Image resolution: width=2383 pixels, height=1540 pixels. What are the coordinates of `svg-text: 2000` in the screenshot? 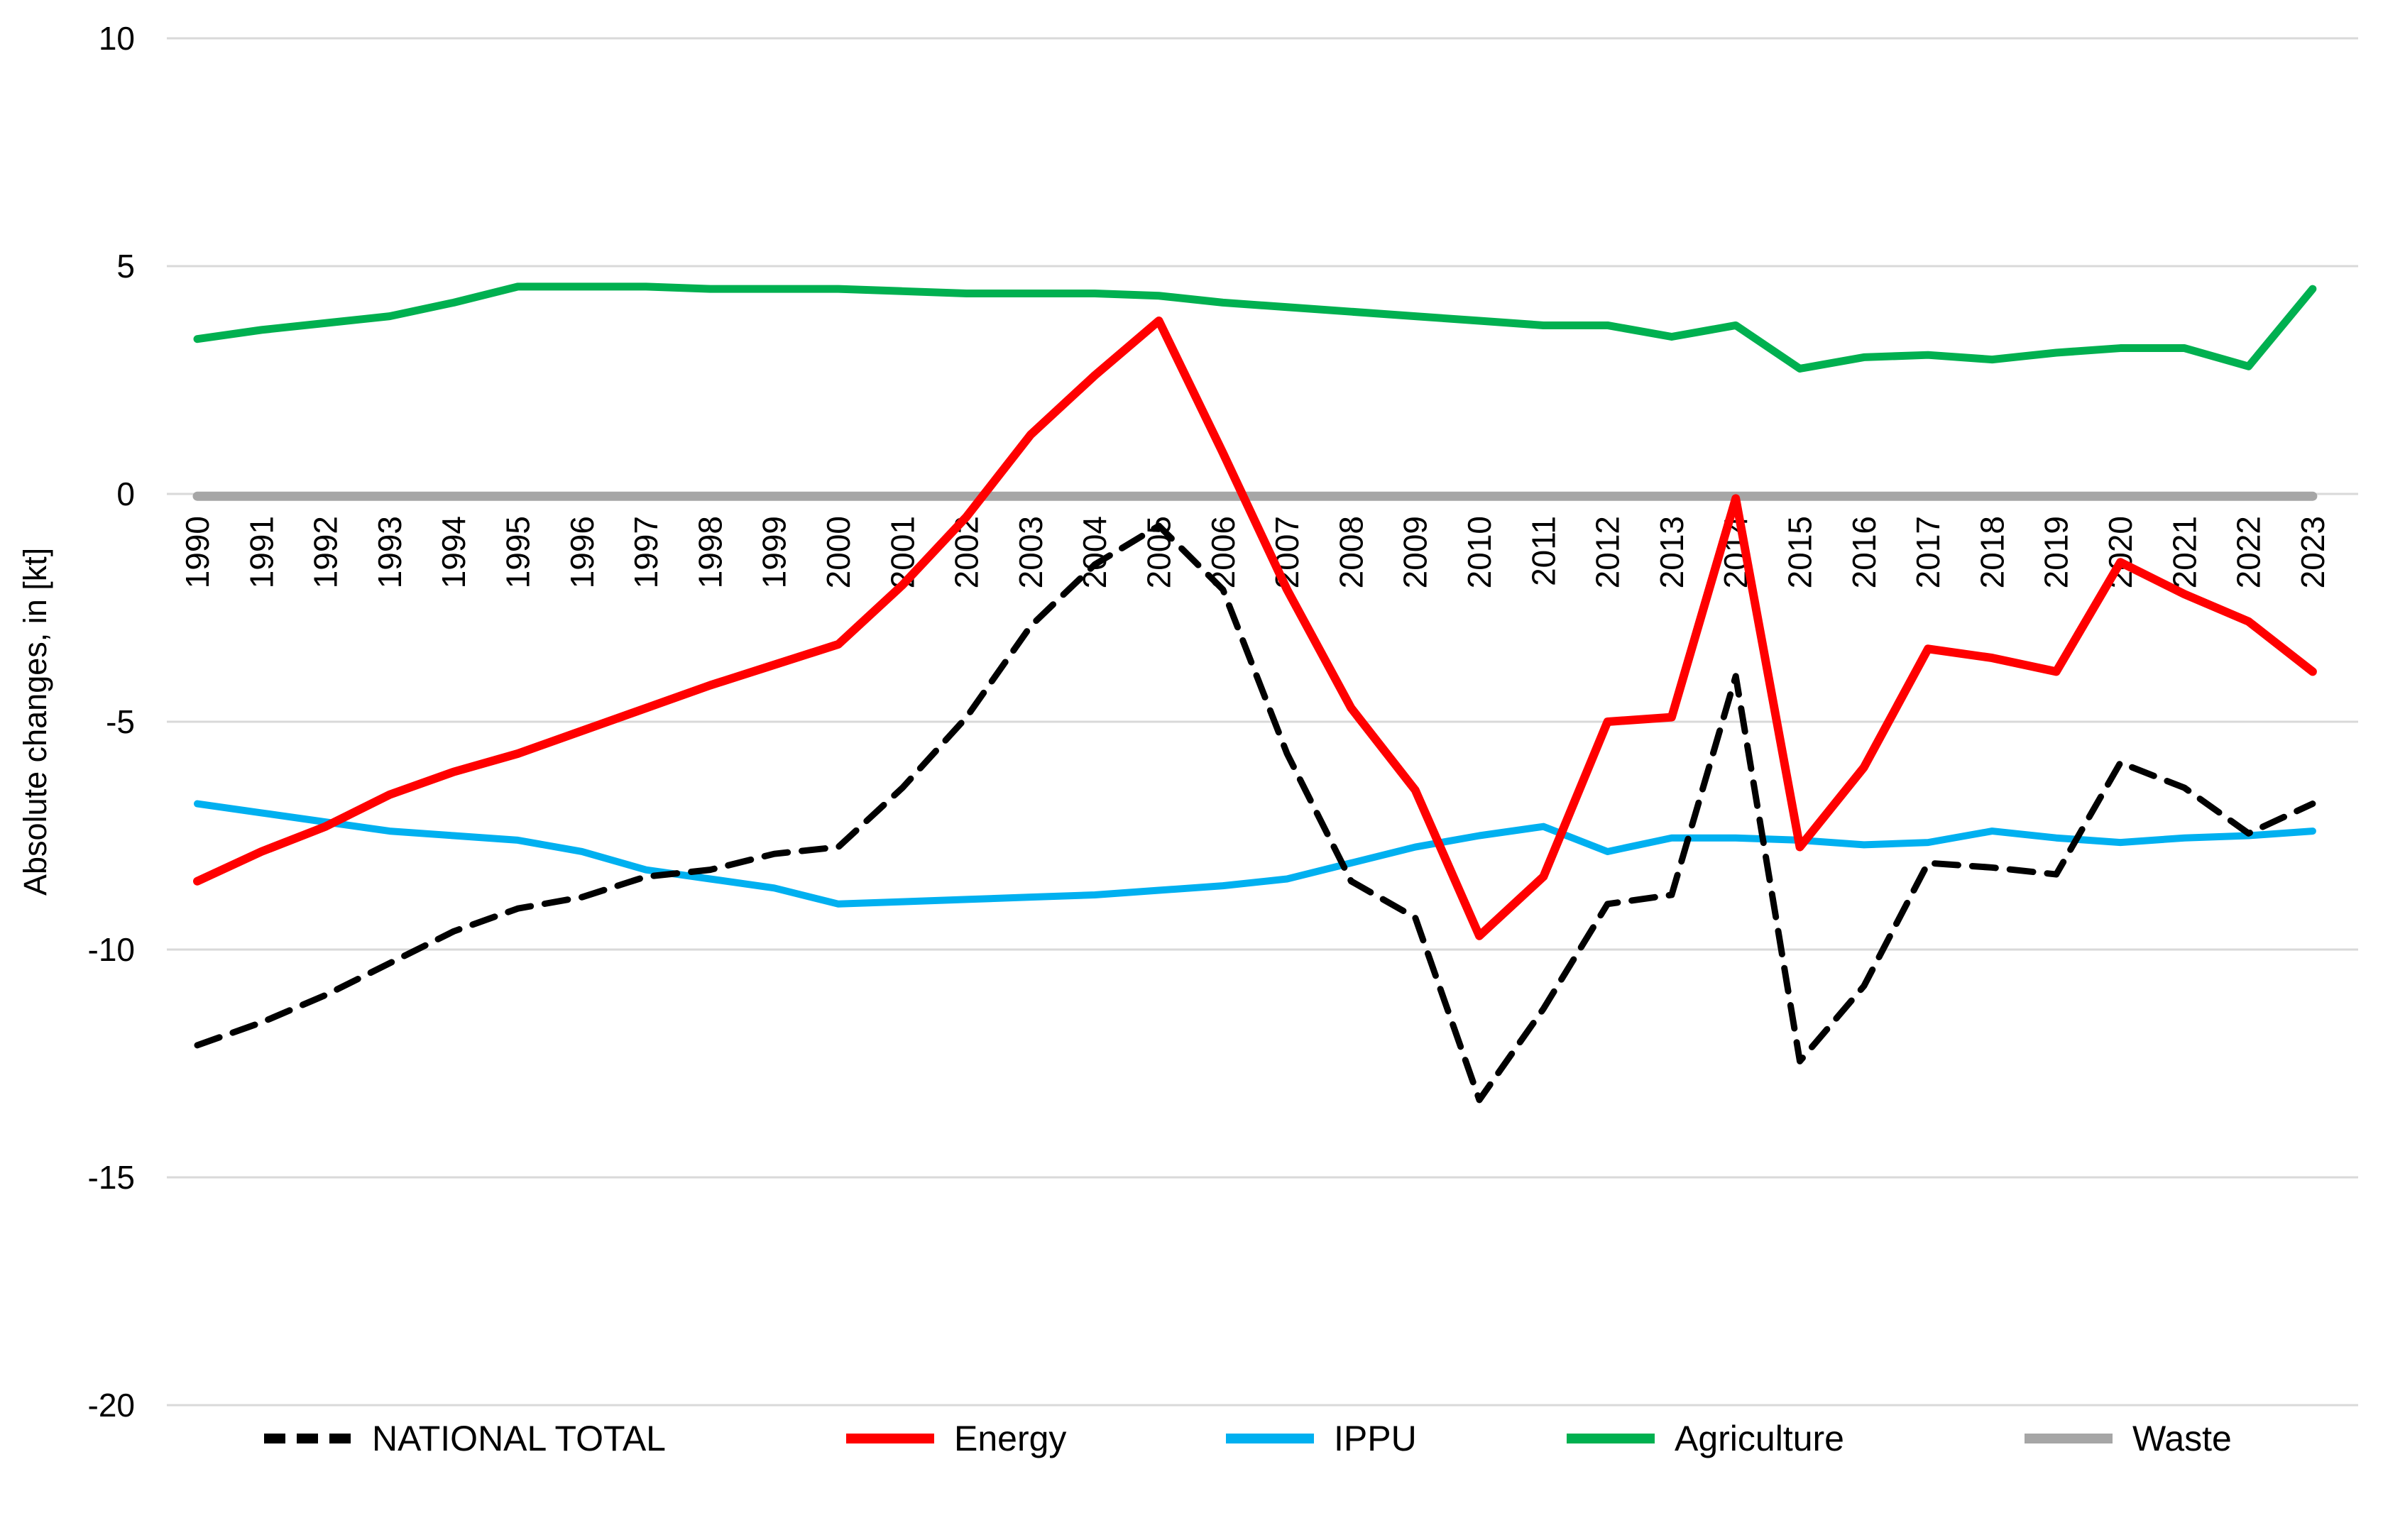 It's located at (838, 552).